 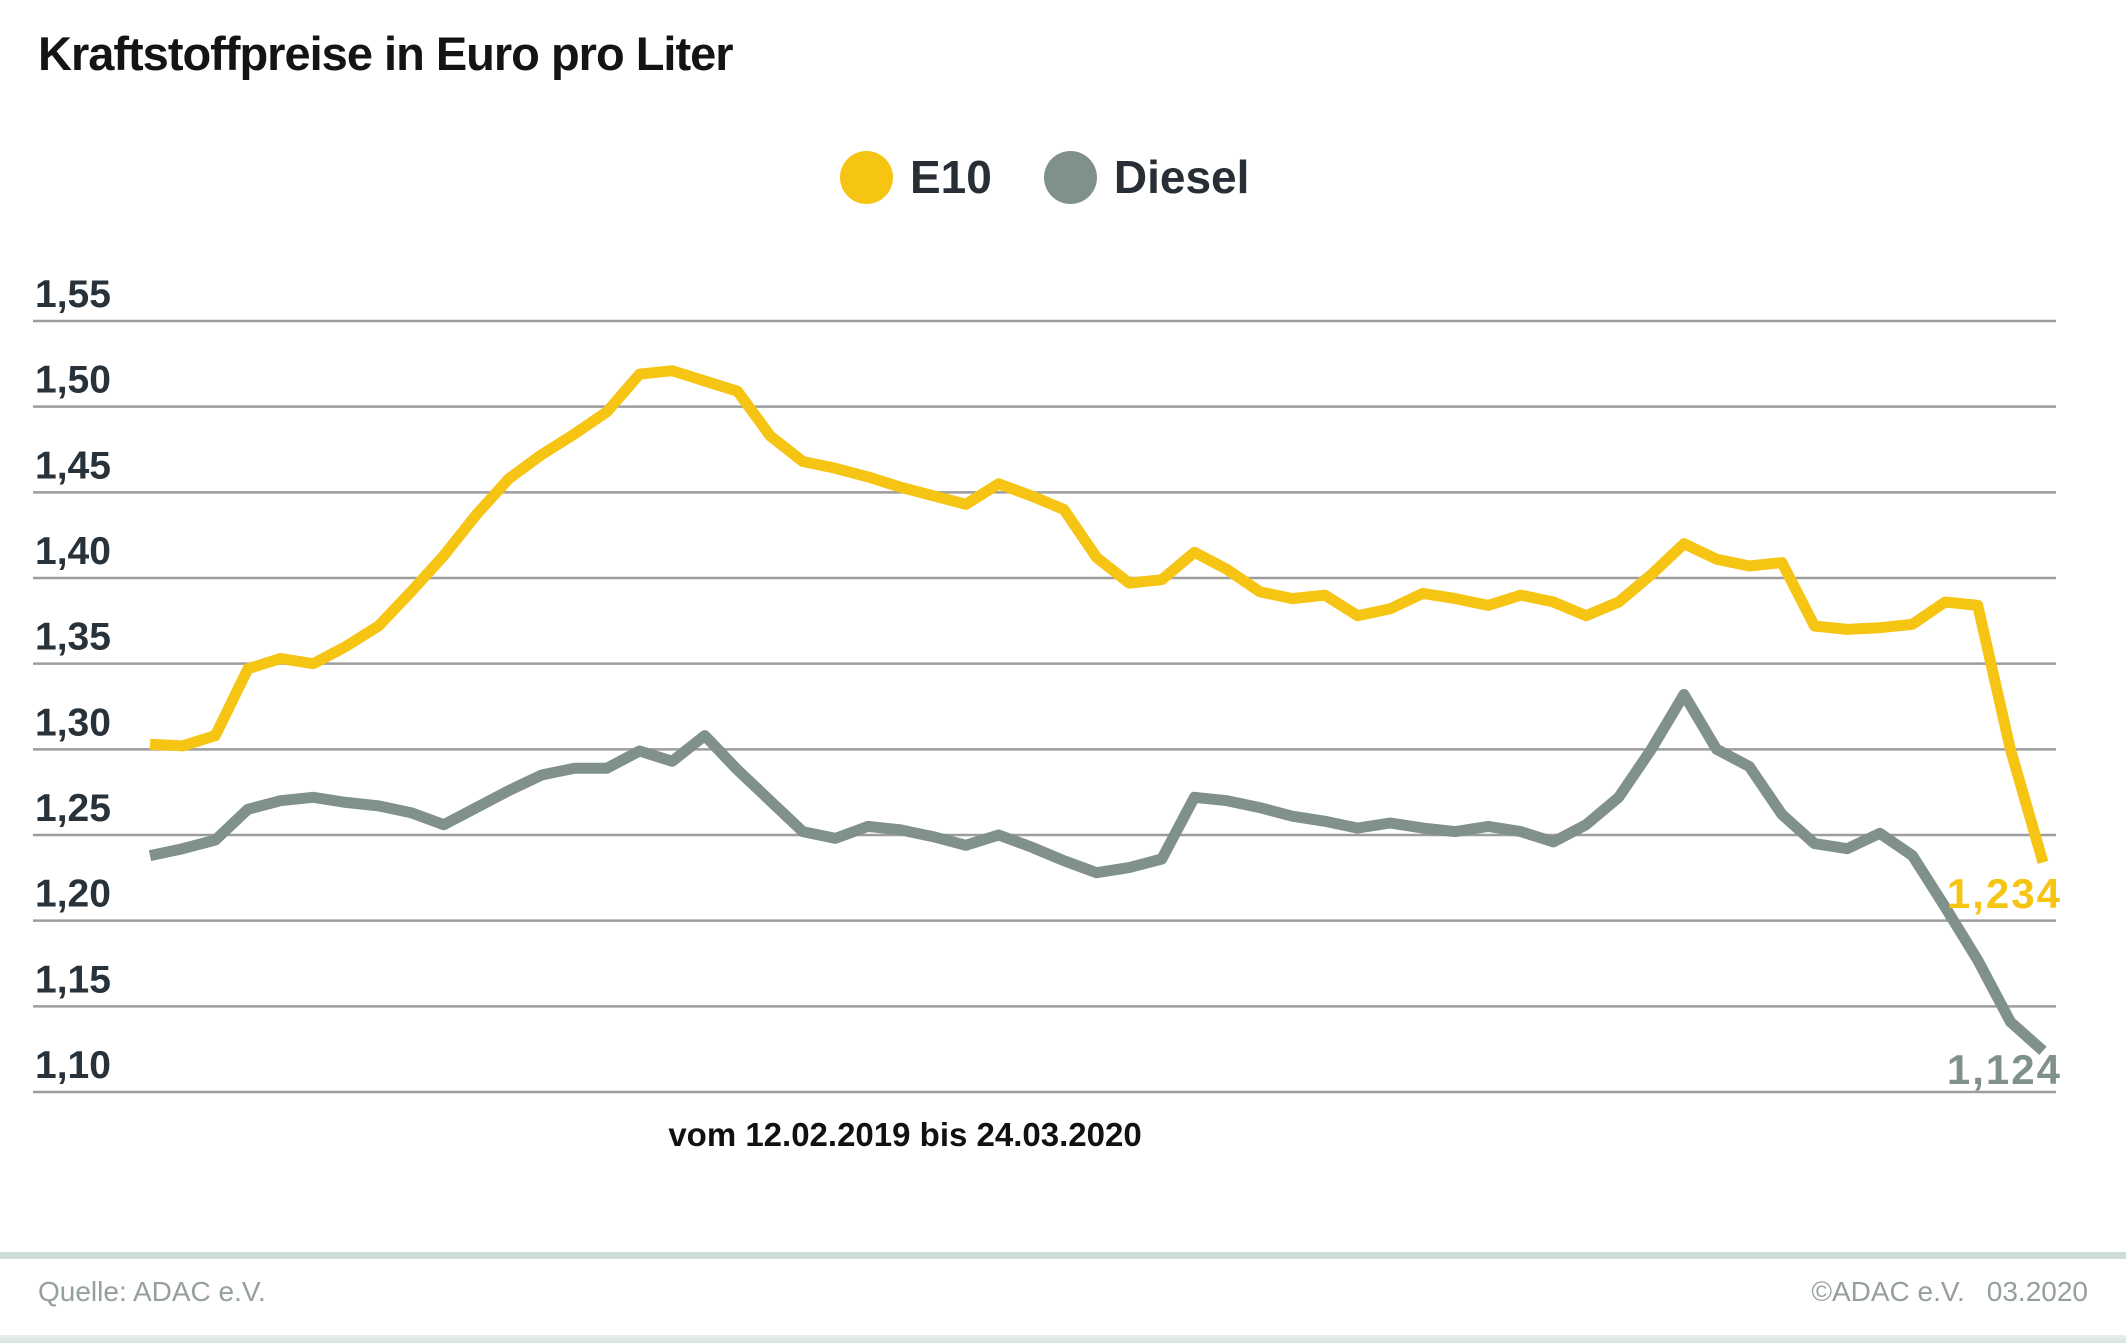 I want to click on diesel-legend-label: Diesel, so click(x=1181, y=177).